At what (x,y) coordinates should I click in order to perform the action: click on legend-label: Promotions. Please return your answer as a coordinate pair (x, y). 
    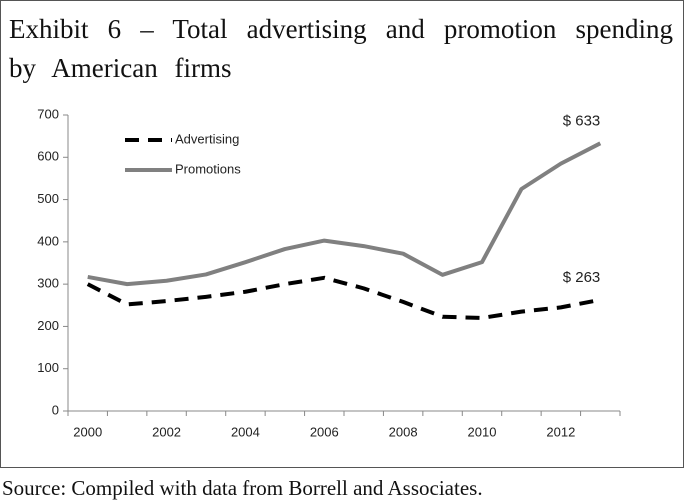
    Looking at the image, I should click on (208, 168).